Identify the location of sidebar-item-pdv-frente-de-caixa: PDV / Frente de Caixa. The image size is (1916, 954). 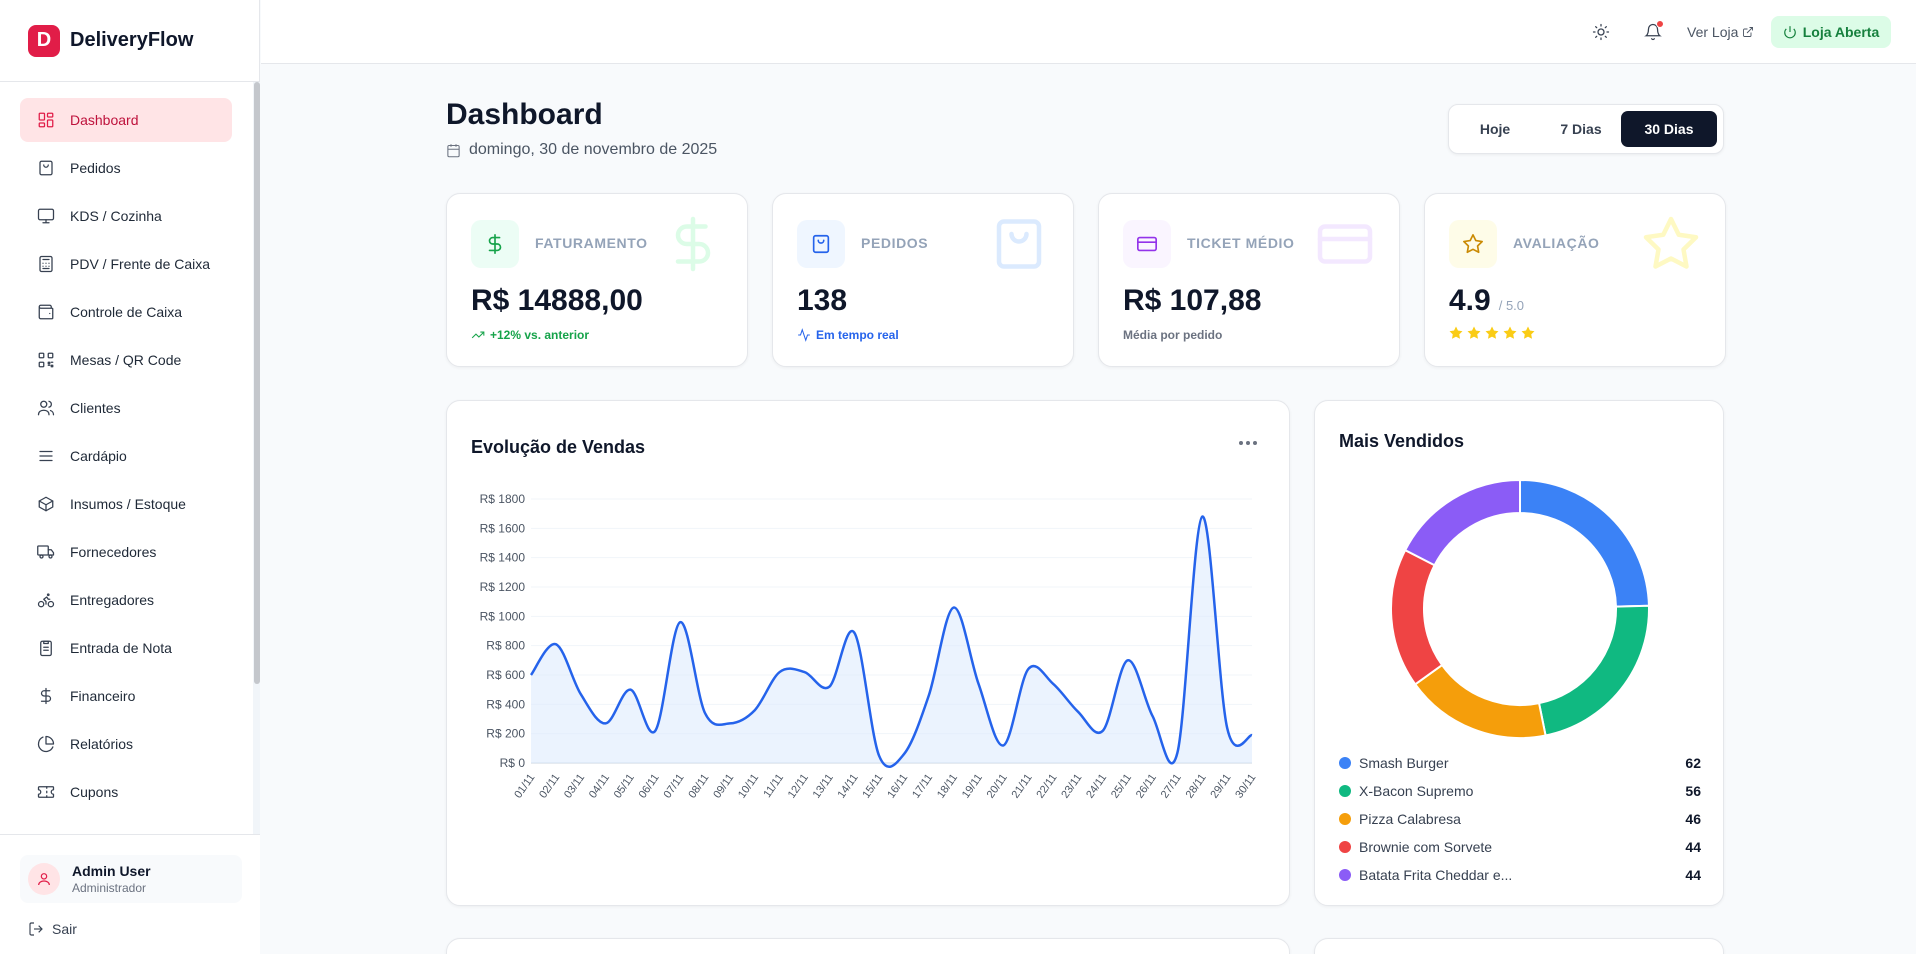
(126, 264).